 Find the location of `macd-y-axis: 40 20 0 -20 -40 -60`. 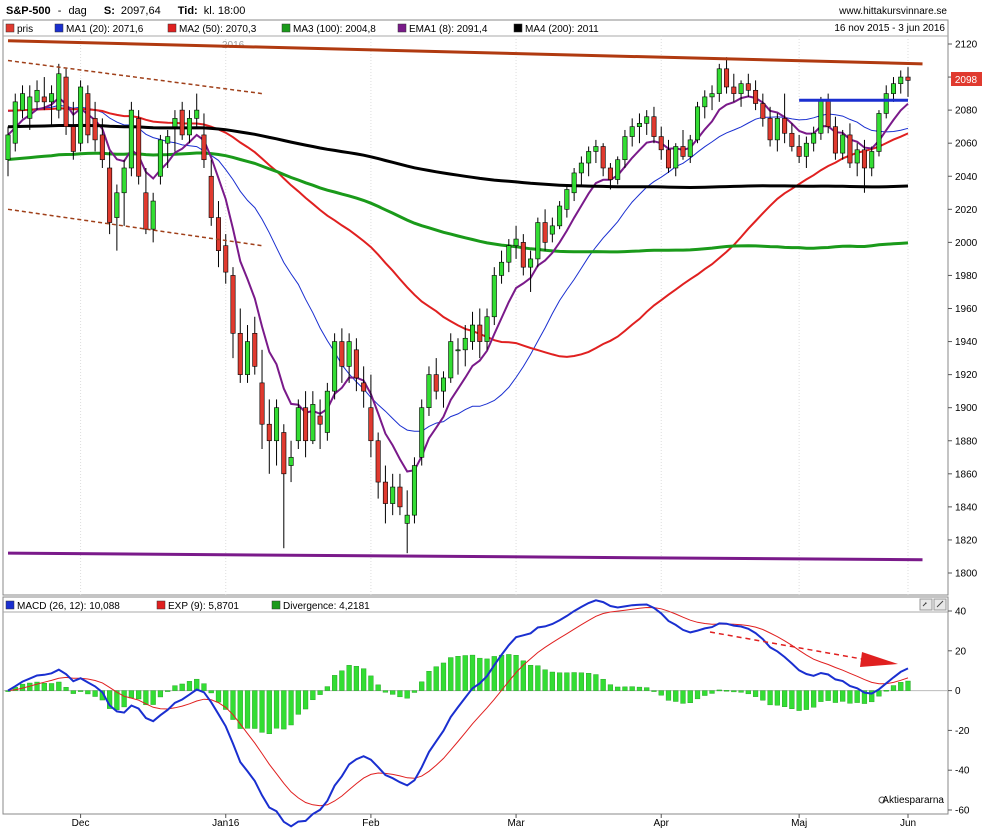

macd-y-axis: 40 20 0 -20 -40 -60 is located at coordinates (959, 712).